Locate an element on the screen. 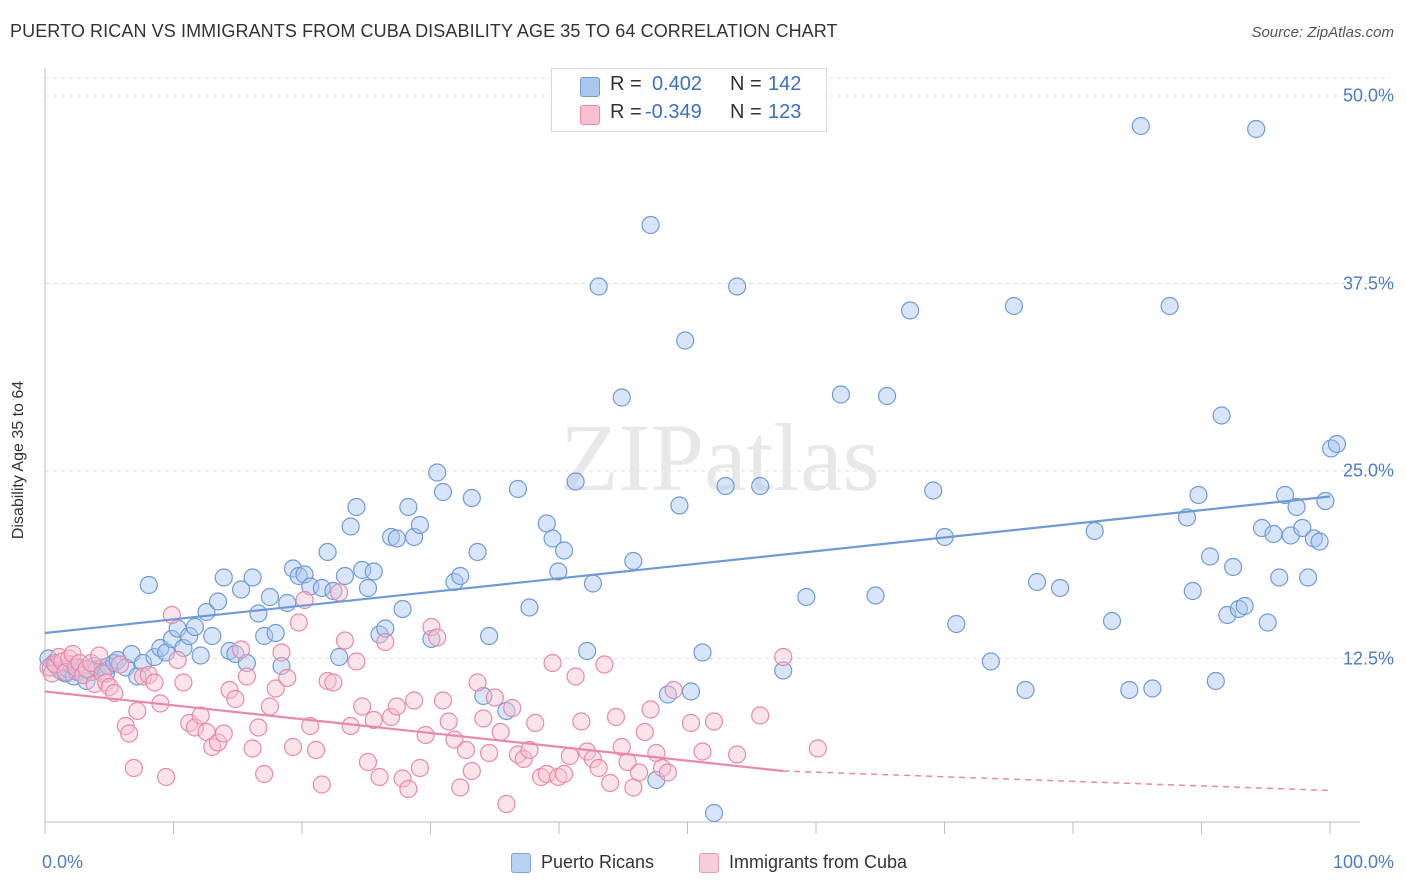 This screenshot has height=892, width=1406. legend-r-label: R = is located at coordinates (626, 84).